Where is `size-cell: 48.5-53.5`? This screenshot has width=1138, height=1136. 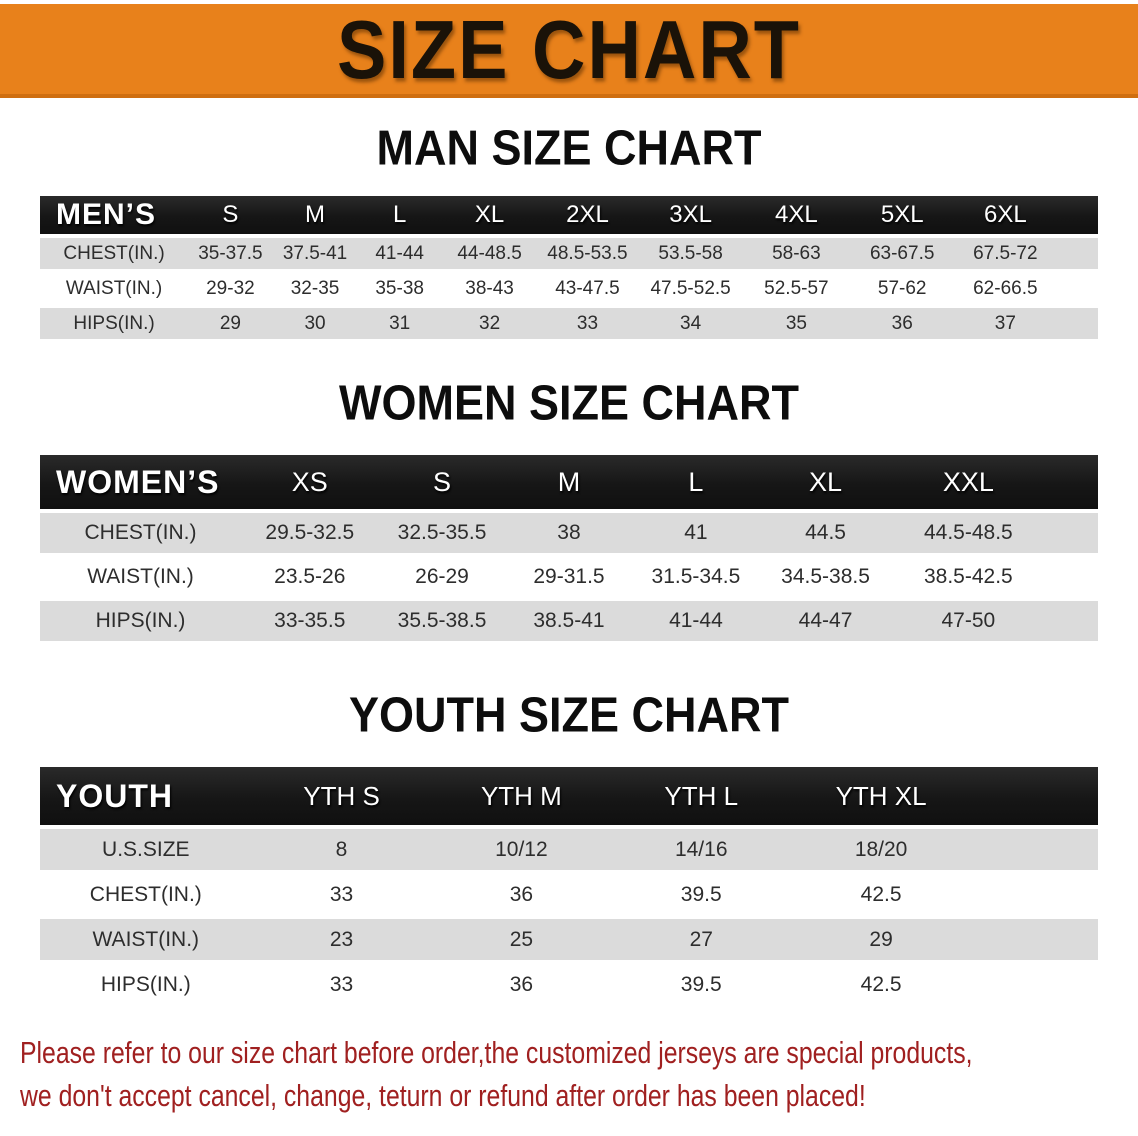 size-cell: 48.5-53.5 is located at coordinates (587, 253).